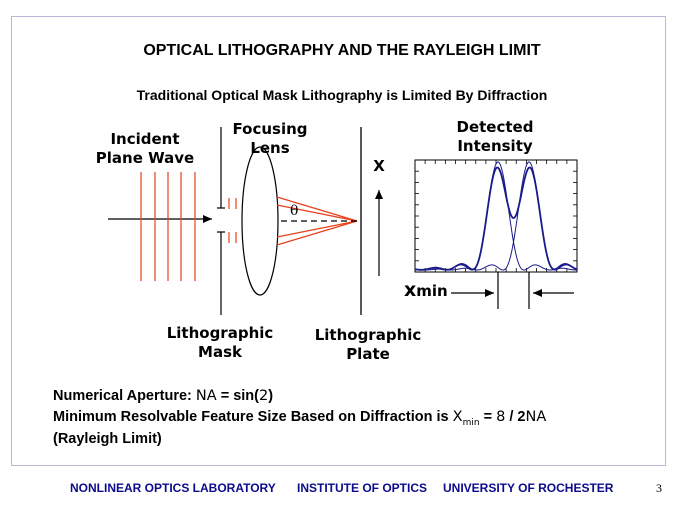  What do you see at coordinates (145, 148) in the screenshot?
I see `incident-label: Incident Plane Wave` at bounding box center [145, 148].